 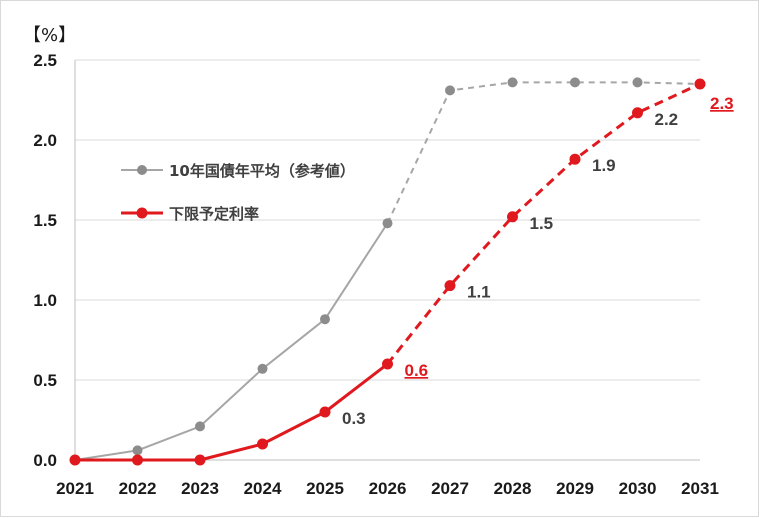 I want to click on legend-label-reference: 10年国債年平均（参考値）, so click(x=262, y=171).